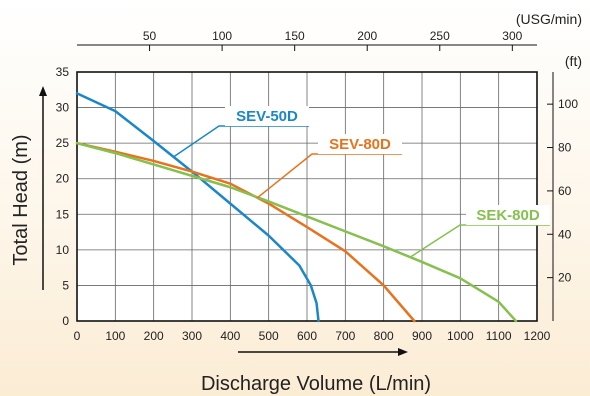 This screenshot has height=396, width=590. I want to click on x-tick-label: 300, so click(192, 336).